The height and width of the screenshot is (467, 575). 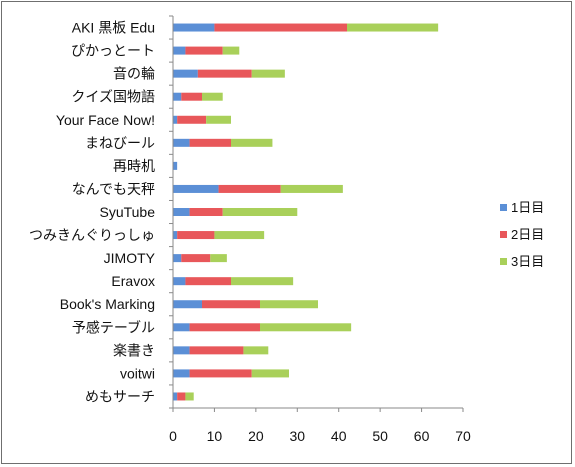 What do you see at coordinates (134, 350) in the screenshot?
I see `category-label: 楽書き` at bounding box center [134, 350].